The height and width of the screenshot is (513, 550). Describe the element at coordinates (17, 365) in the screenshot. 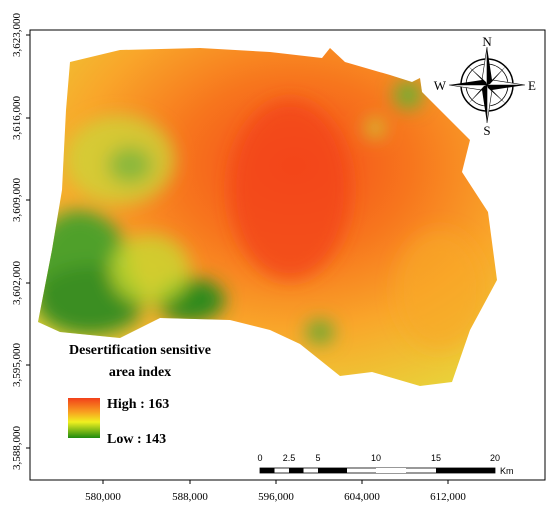

I see `y-tick-label: 3,595,000` at that location.